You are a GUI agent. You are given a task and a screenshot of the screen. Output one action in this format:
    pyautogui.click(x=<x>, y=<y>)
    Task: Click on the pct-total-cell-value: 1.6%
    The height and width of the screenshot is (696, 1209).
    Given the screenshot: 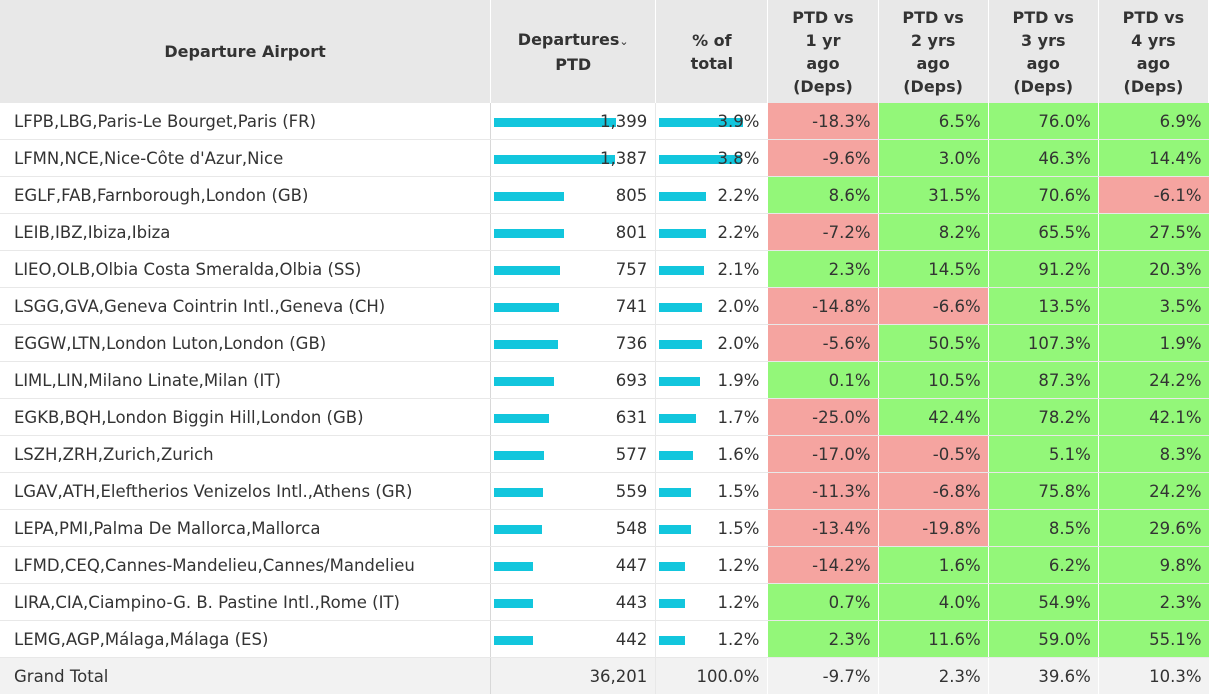 What is the action you would take?
    pyautogui.click(x=738, y=454)
    